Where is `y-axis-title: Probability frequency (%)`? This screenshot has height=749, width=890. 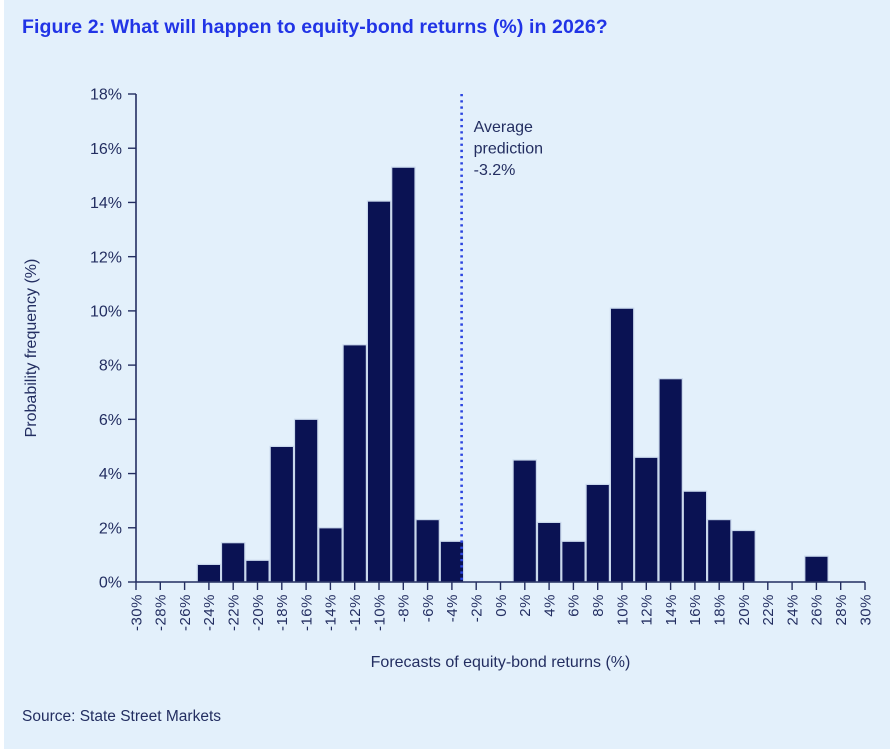 y-axis-title: Probability frequency (%) is located at coordinates (31, 348).